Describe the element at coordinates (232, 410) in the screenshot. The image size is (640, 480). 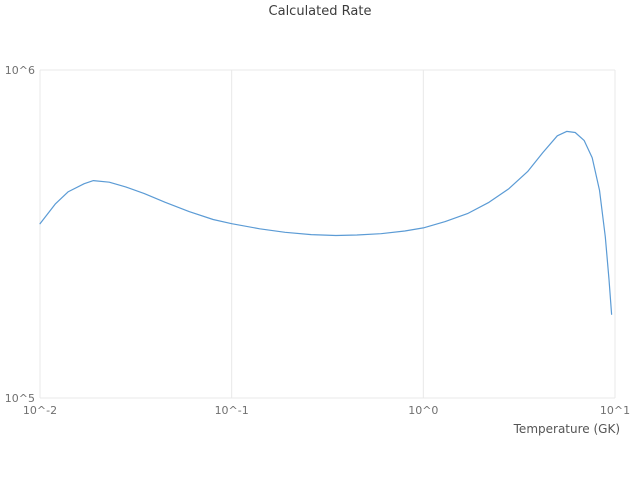
I see `x-tick-label: 10^-1` at that location.